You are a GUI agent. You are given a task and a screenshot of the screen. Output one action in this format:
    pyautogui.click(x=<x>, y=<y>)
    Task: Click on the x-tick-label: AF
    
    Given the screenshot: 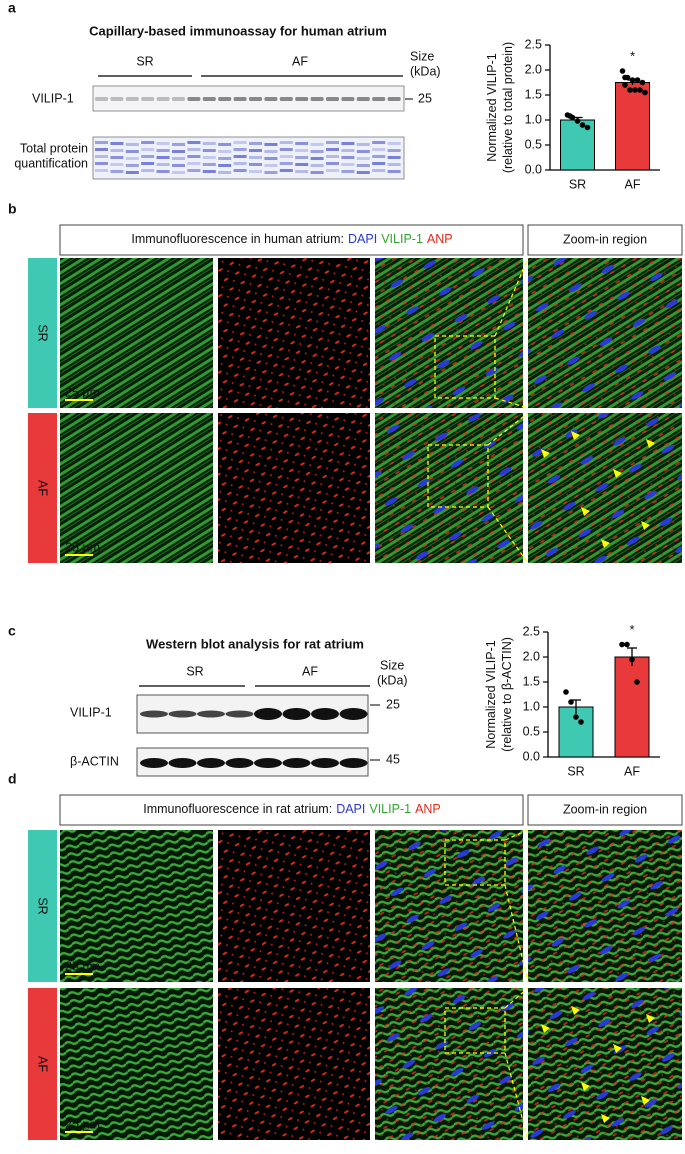 What is the action you would take?
    pyautogui.click(x=632, y=771)
    